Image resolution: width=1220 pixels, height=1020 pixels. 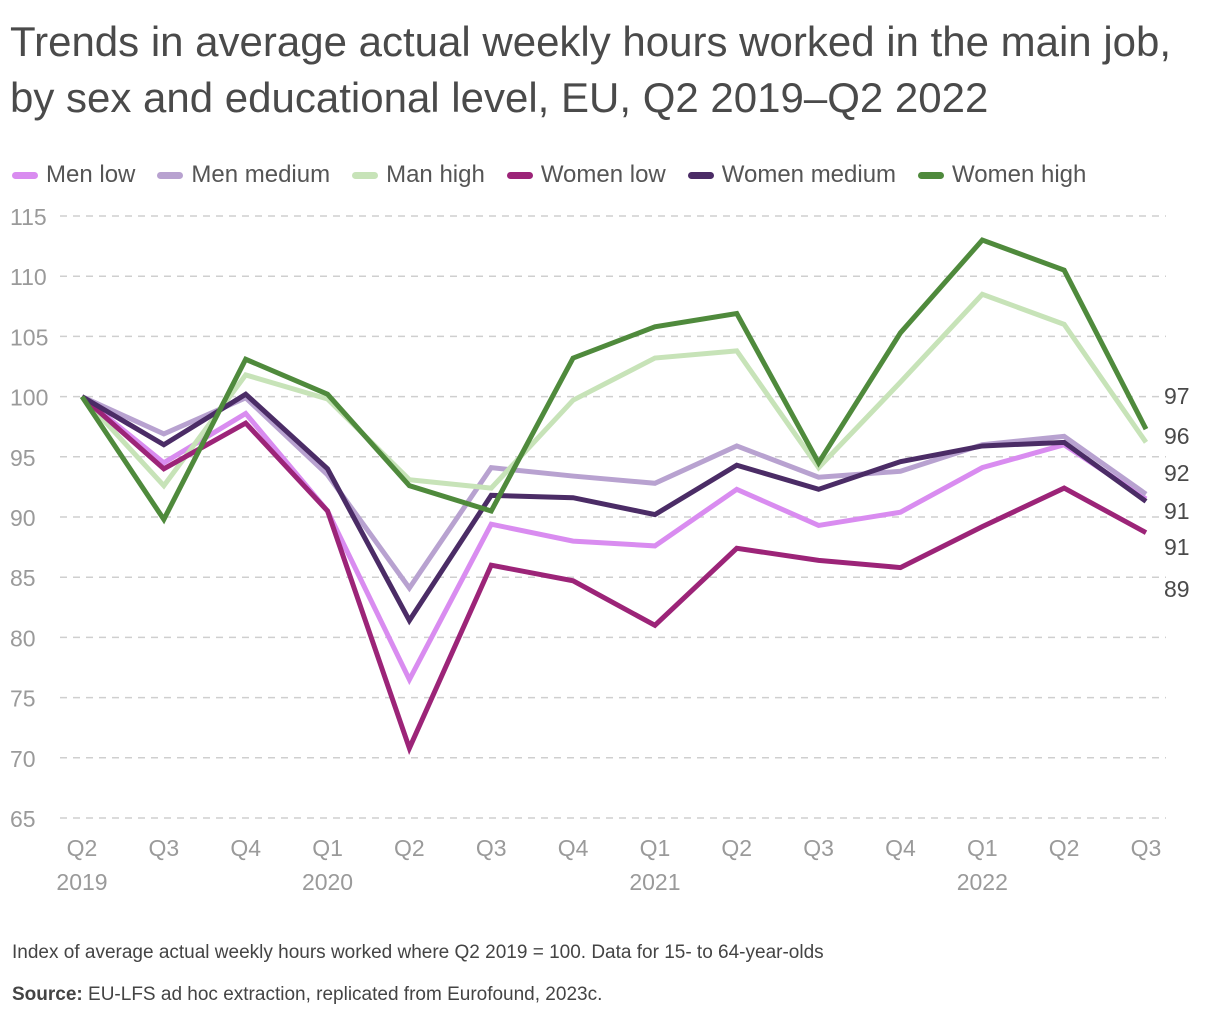 I want to click on legend-label: Women medium, so click(x=809, y=174).